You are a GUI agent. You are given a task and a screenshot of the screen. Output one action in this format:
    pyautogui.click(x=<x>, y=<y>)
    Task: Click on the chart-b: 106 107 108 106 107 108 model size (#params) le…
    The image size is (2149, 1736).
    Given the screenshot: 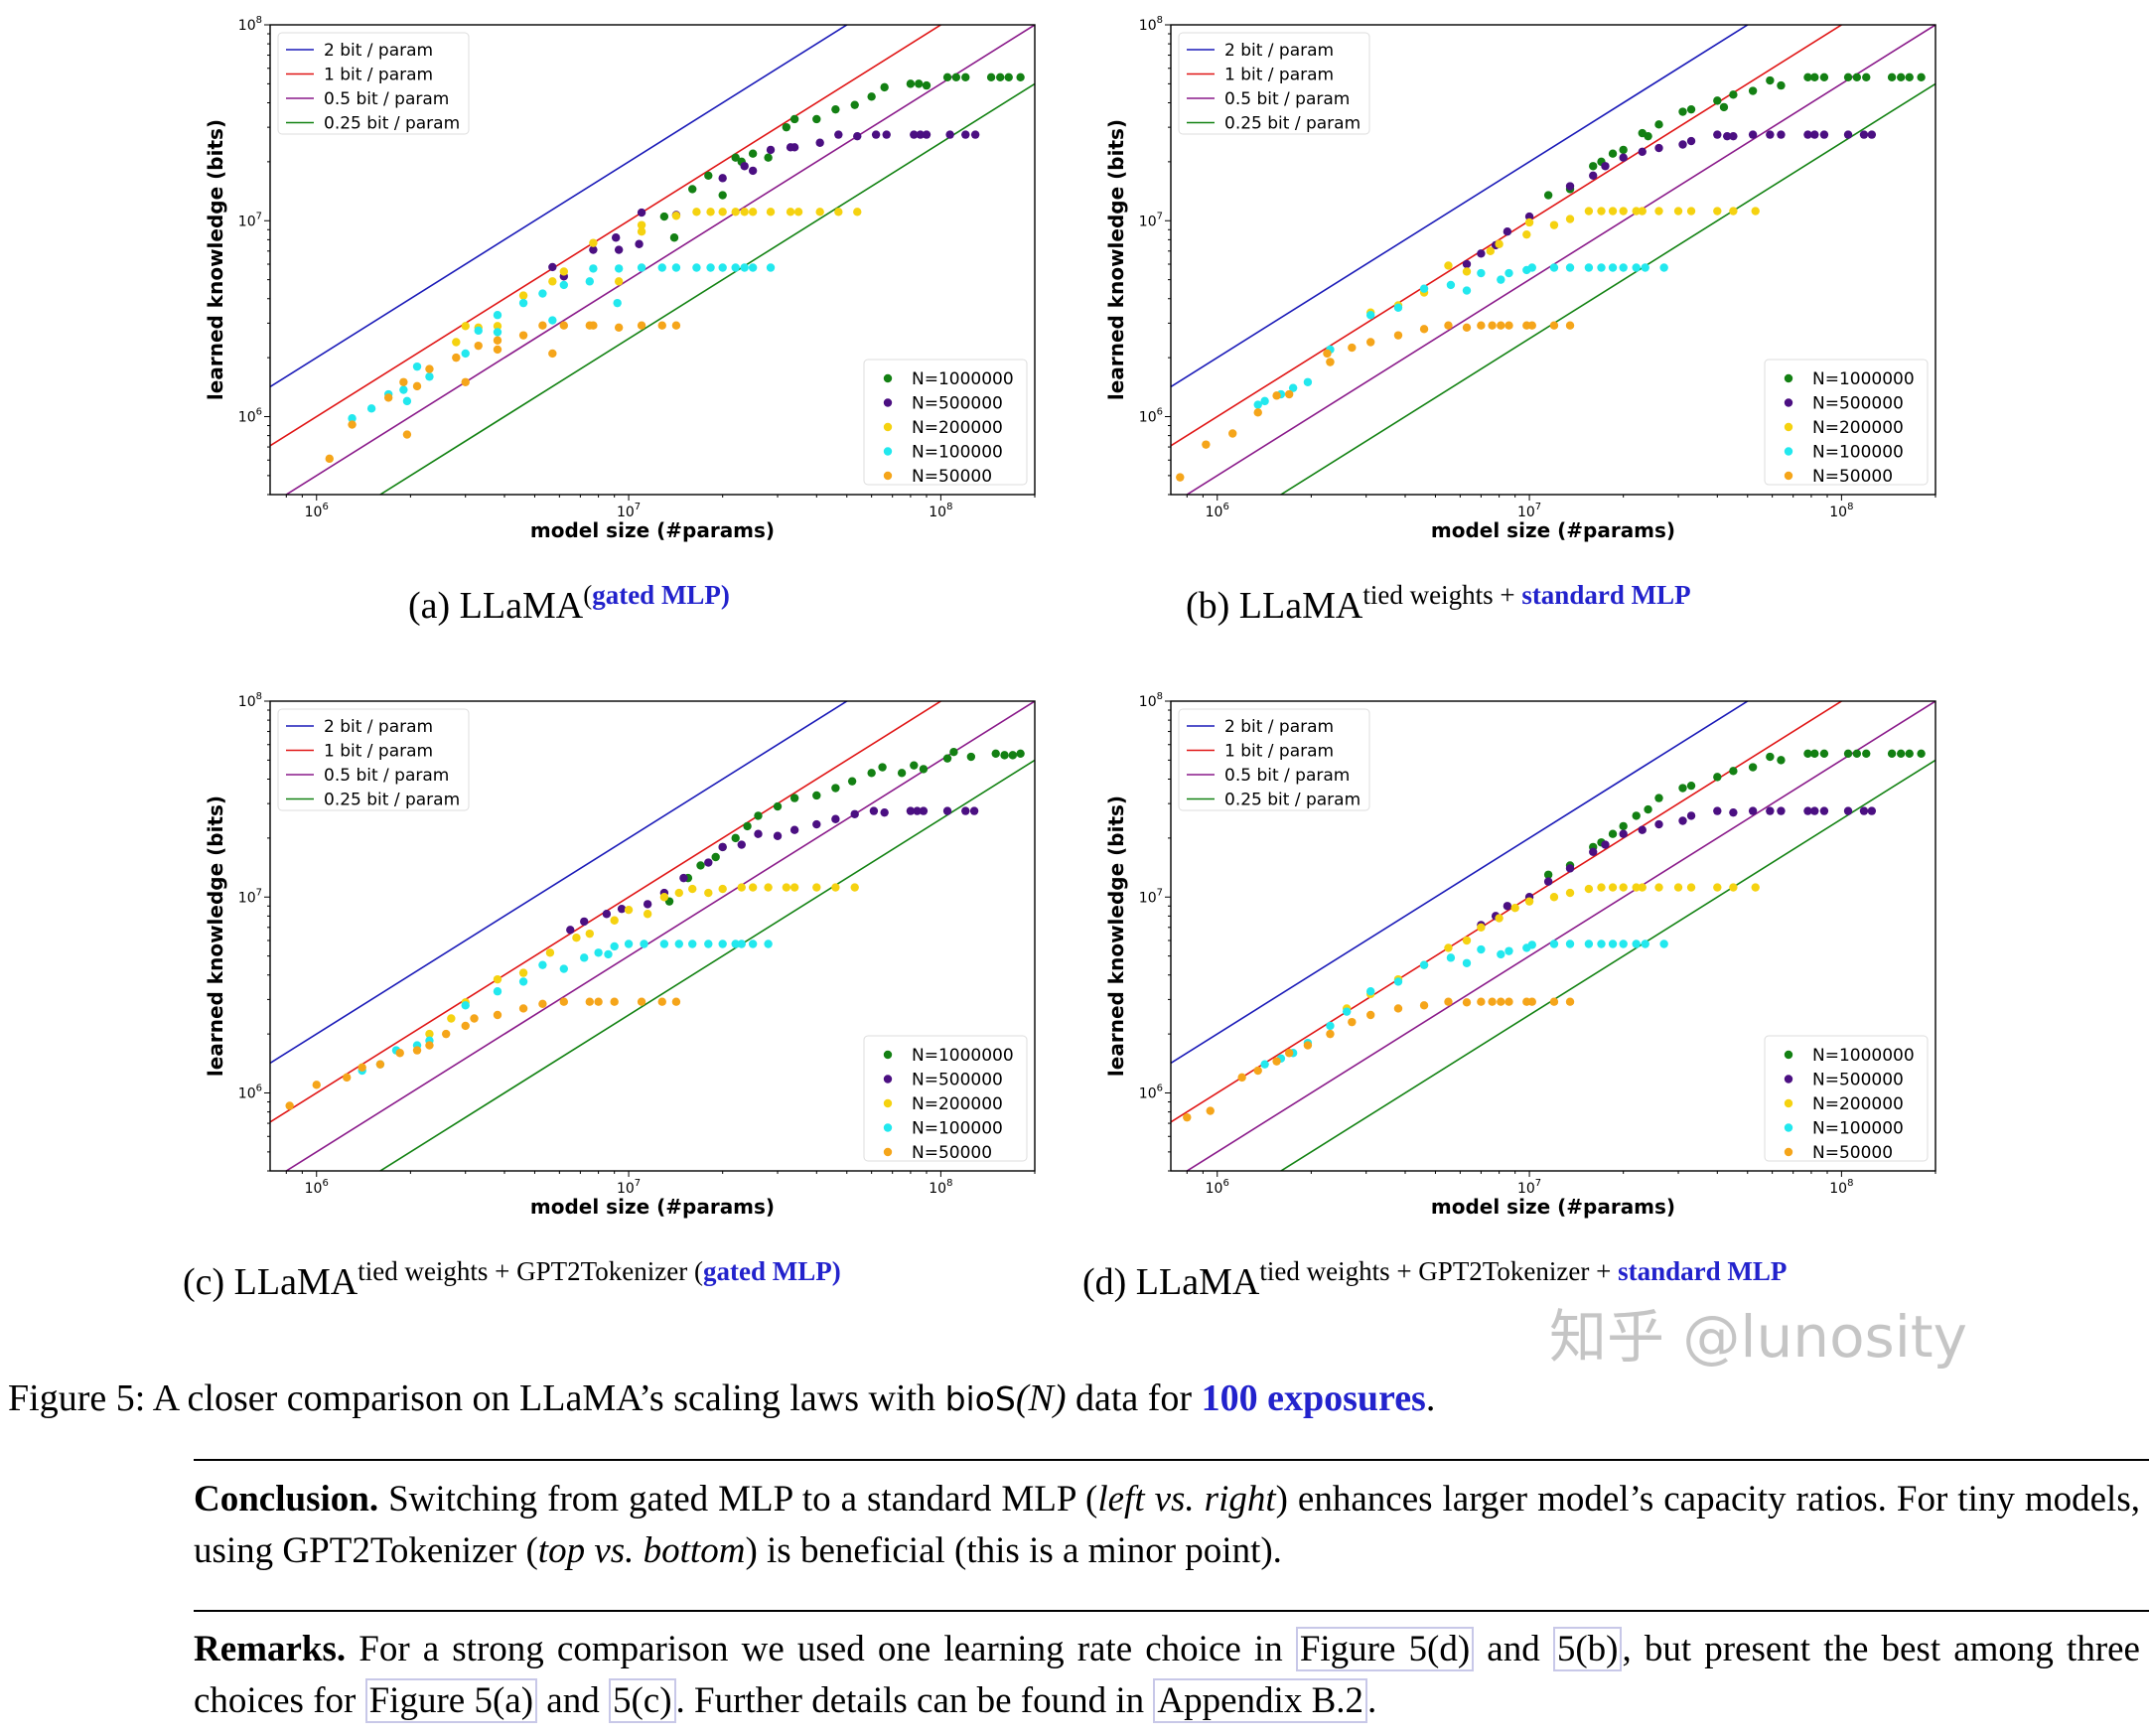 What is the action you would take?
    pyautogui.click(x=1520, y=278)
    